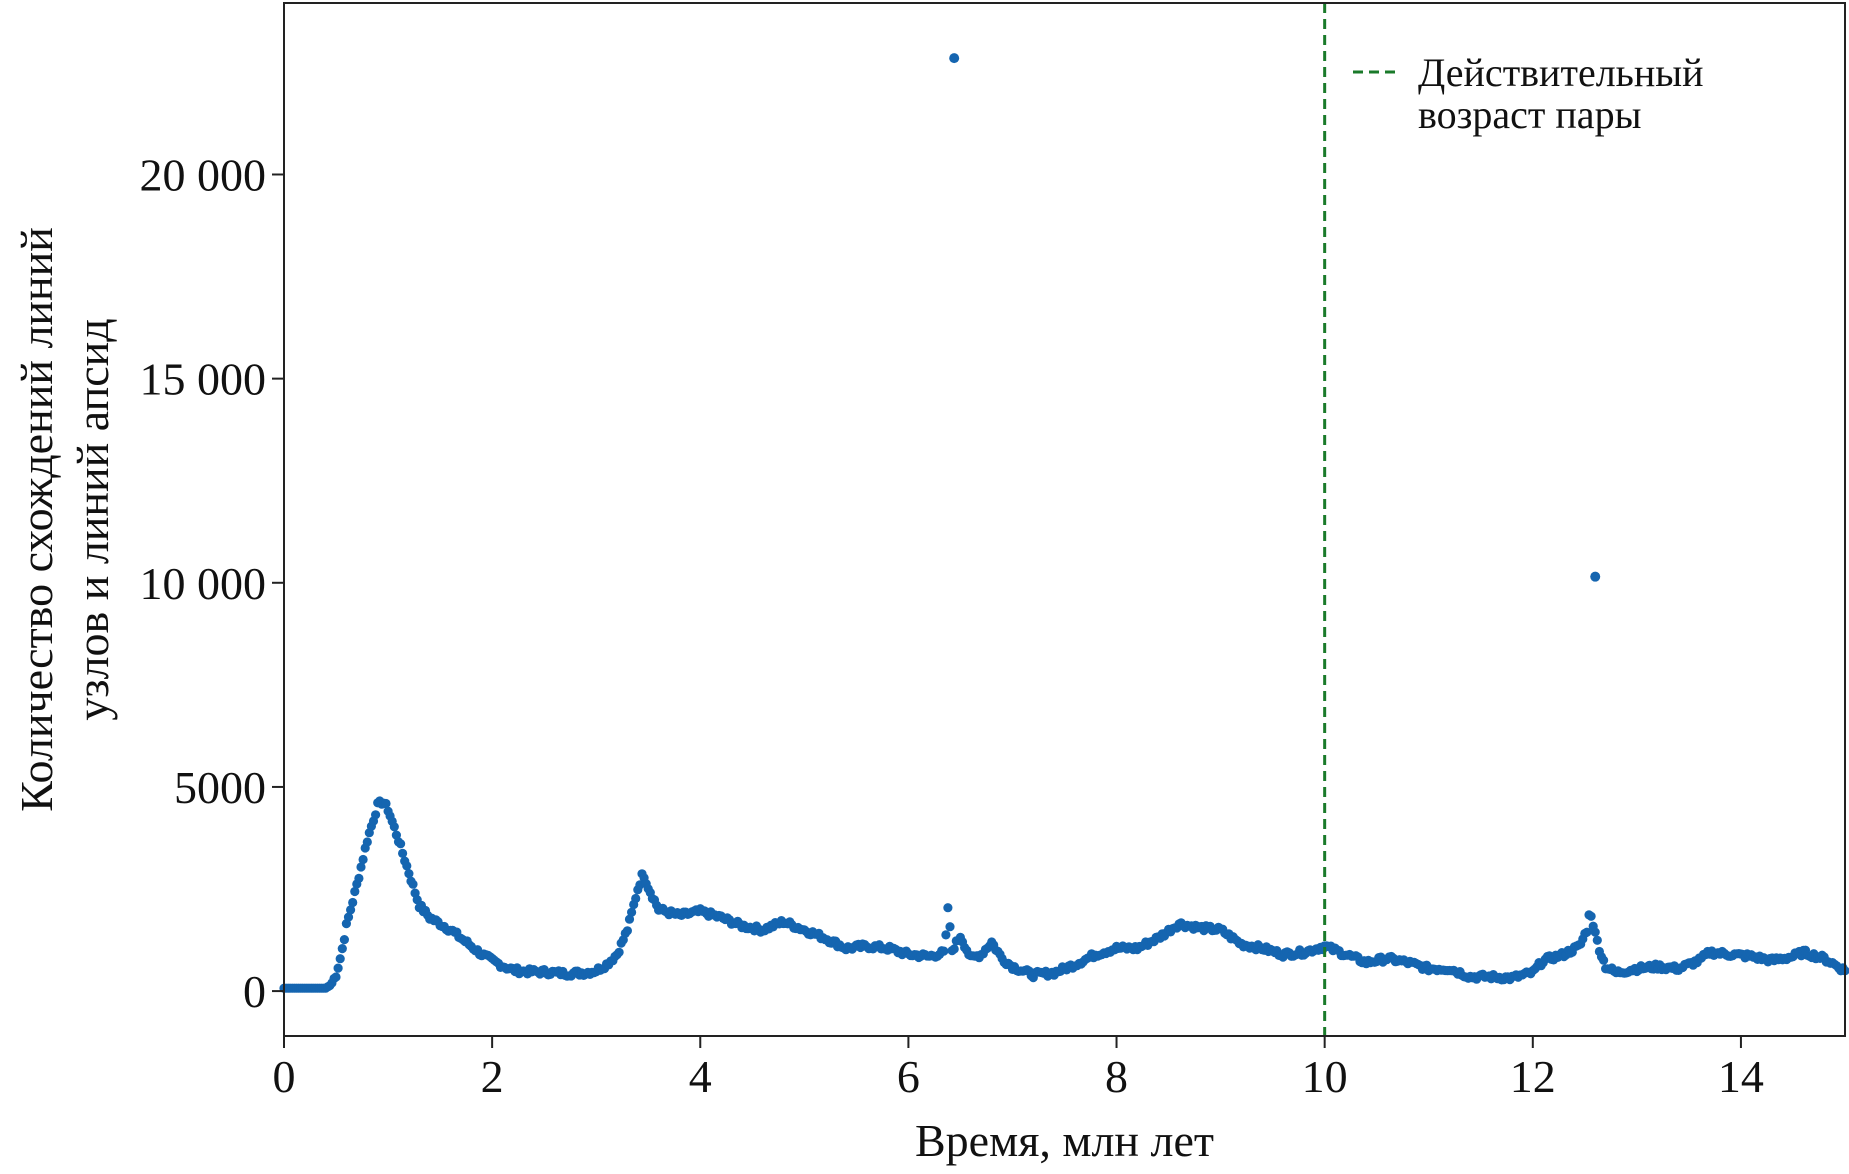 The width and height of the screenshot is (1849, 1174). Describe the element at coordinates (700, 1076) in the screenshot. I see `x-tick-label: 4` at that location.